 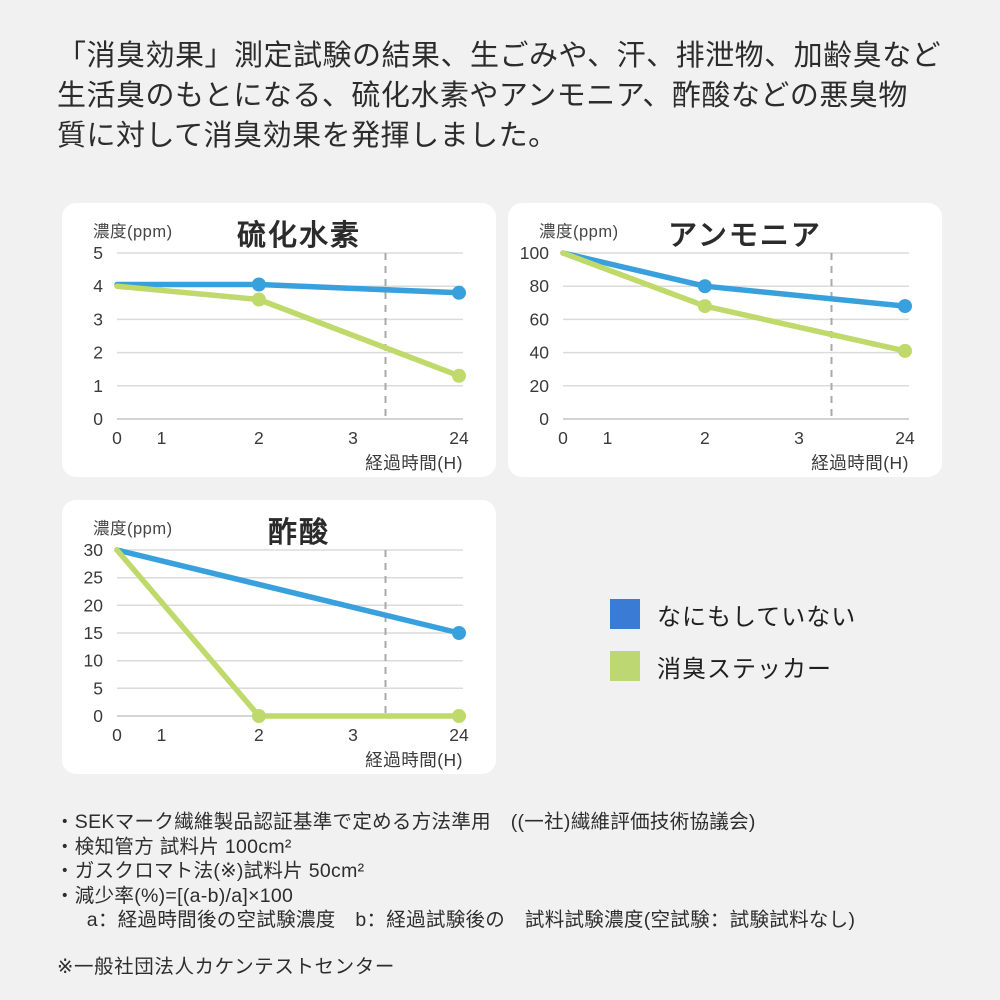 I want to click on legend-item-untreated: なにもしていない, so click(x=733, y=615).